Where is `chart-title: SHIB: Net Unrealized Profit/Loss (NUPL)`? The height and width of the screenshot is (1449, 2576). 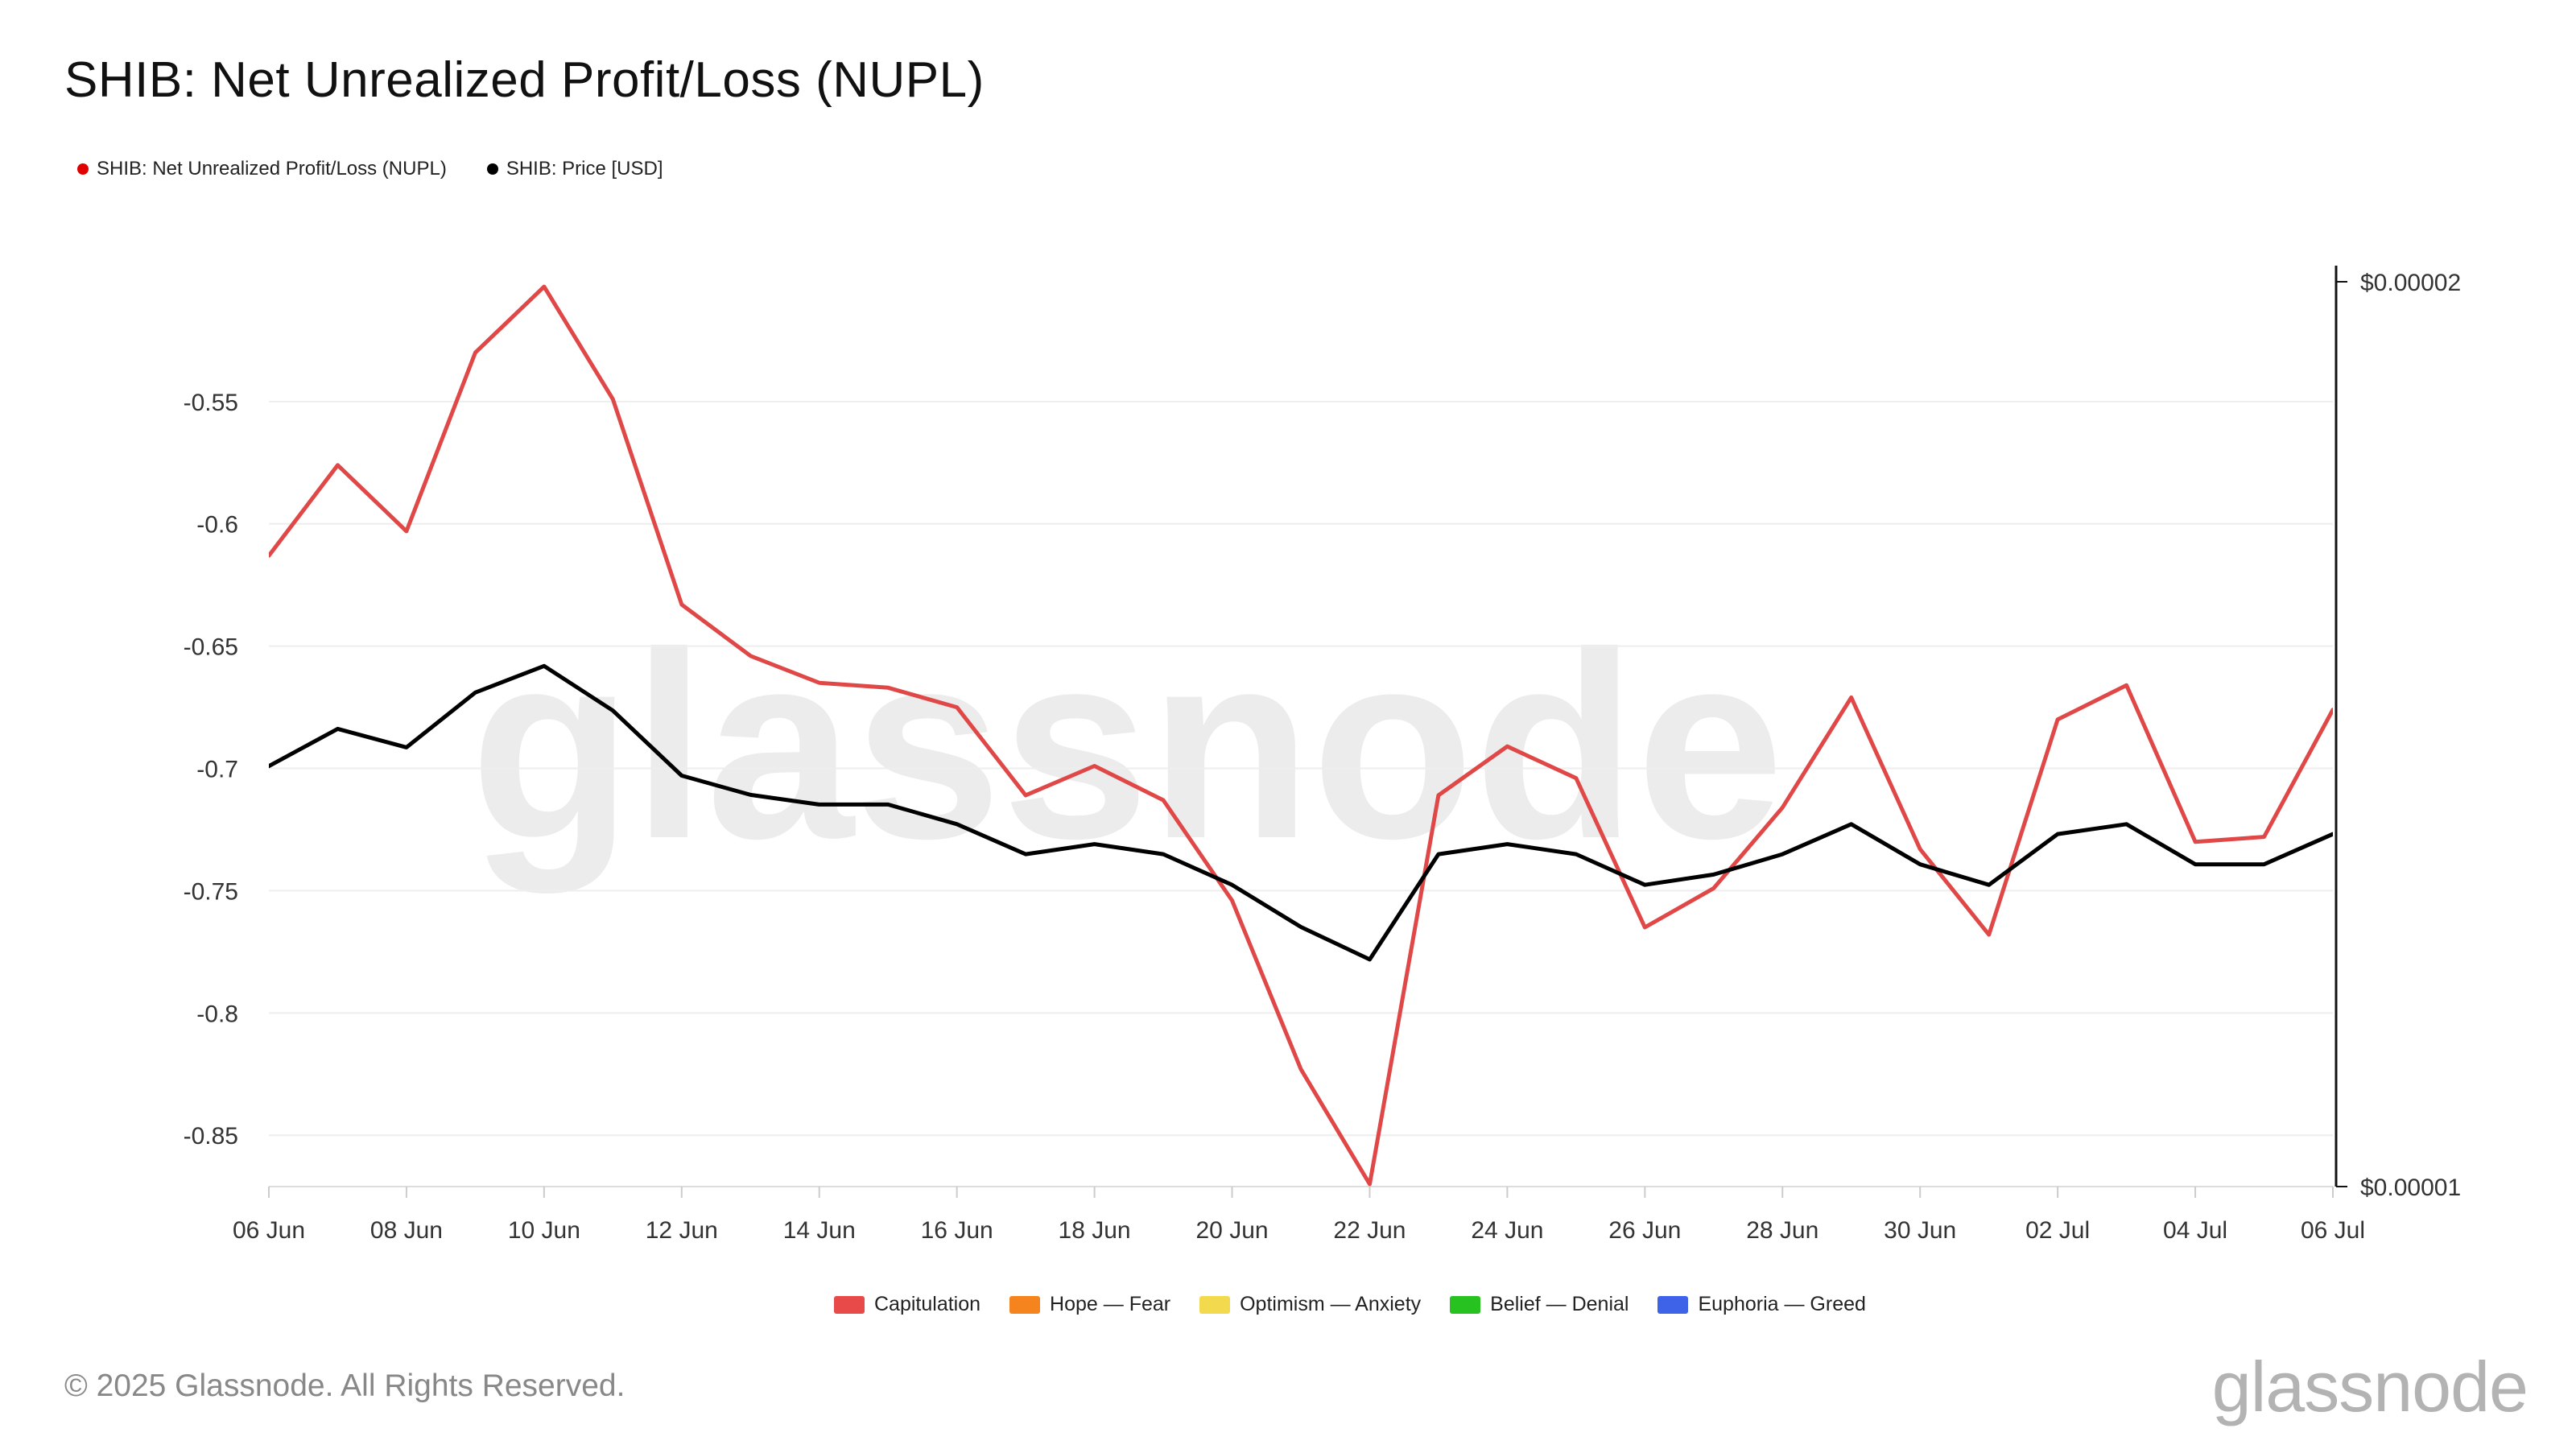 chart-title: SHIB: Net Unrealized Profit/Loss (NUPL) is located at coordinates (524, 80).